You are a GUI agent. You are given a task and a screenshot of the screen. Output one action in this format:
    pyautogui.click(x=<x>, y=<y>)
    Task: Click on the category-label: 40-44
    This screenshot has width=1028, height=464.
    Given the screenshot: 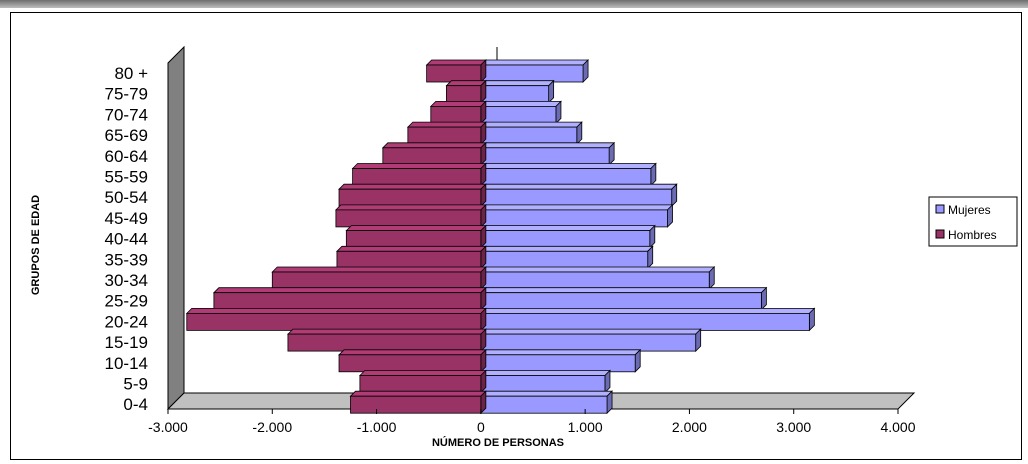 What is the action you would take?
    pyautogui.click(x=126, y=239)
    